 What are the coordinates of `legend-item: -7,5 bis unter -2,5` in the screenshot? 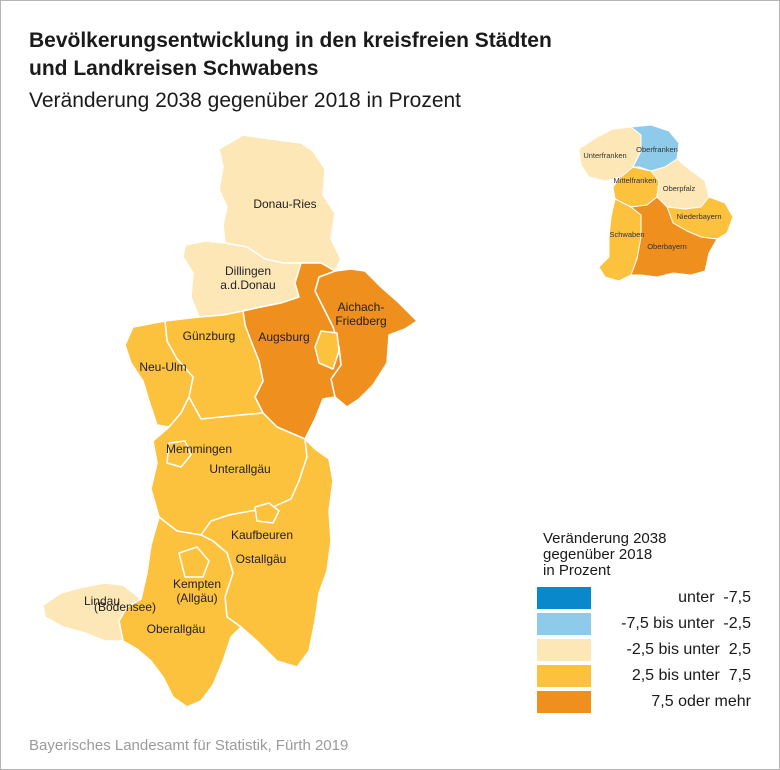 It's located at (647, 624).